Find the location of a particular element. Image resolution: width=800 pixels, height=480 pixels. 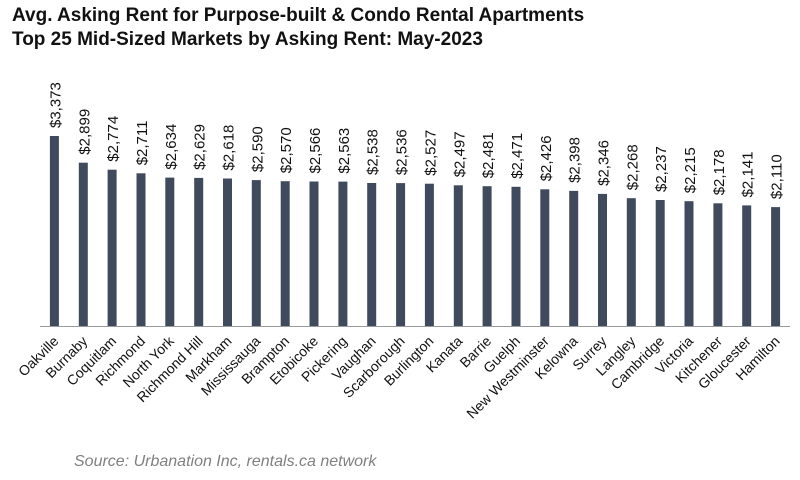

value-label: $2,398 is located at coordinates (575, 160).